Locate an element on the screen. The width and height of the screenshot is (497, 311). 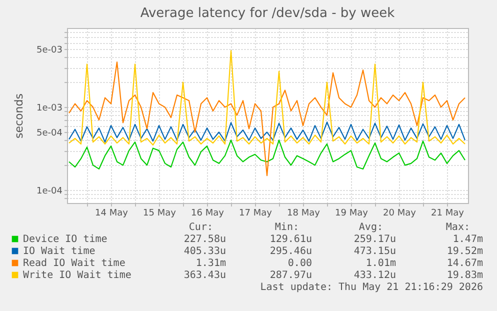
y-tick-label: 5e-04 is located at coordinates (49, 133).